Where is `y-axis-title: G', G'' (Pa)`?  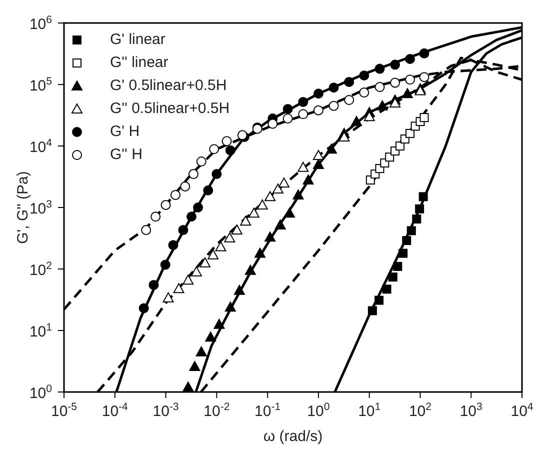
y-axis-title: G', G'' (Pa) is located at coordinates (23, 207).